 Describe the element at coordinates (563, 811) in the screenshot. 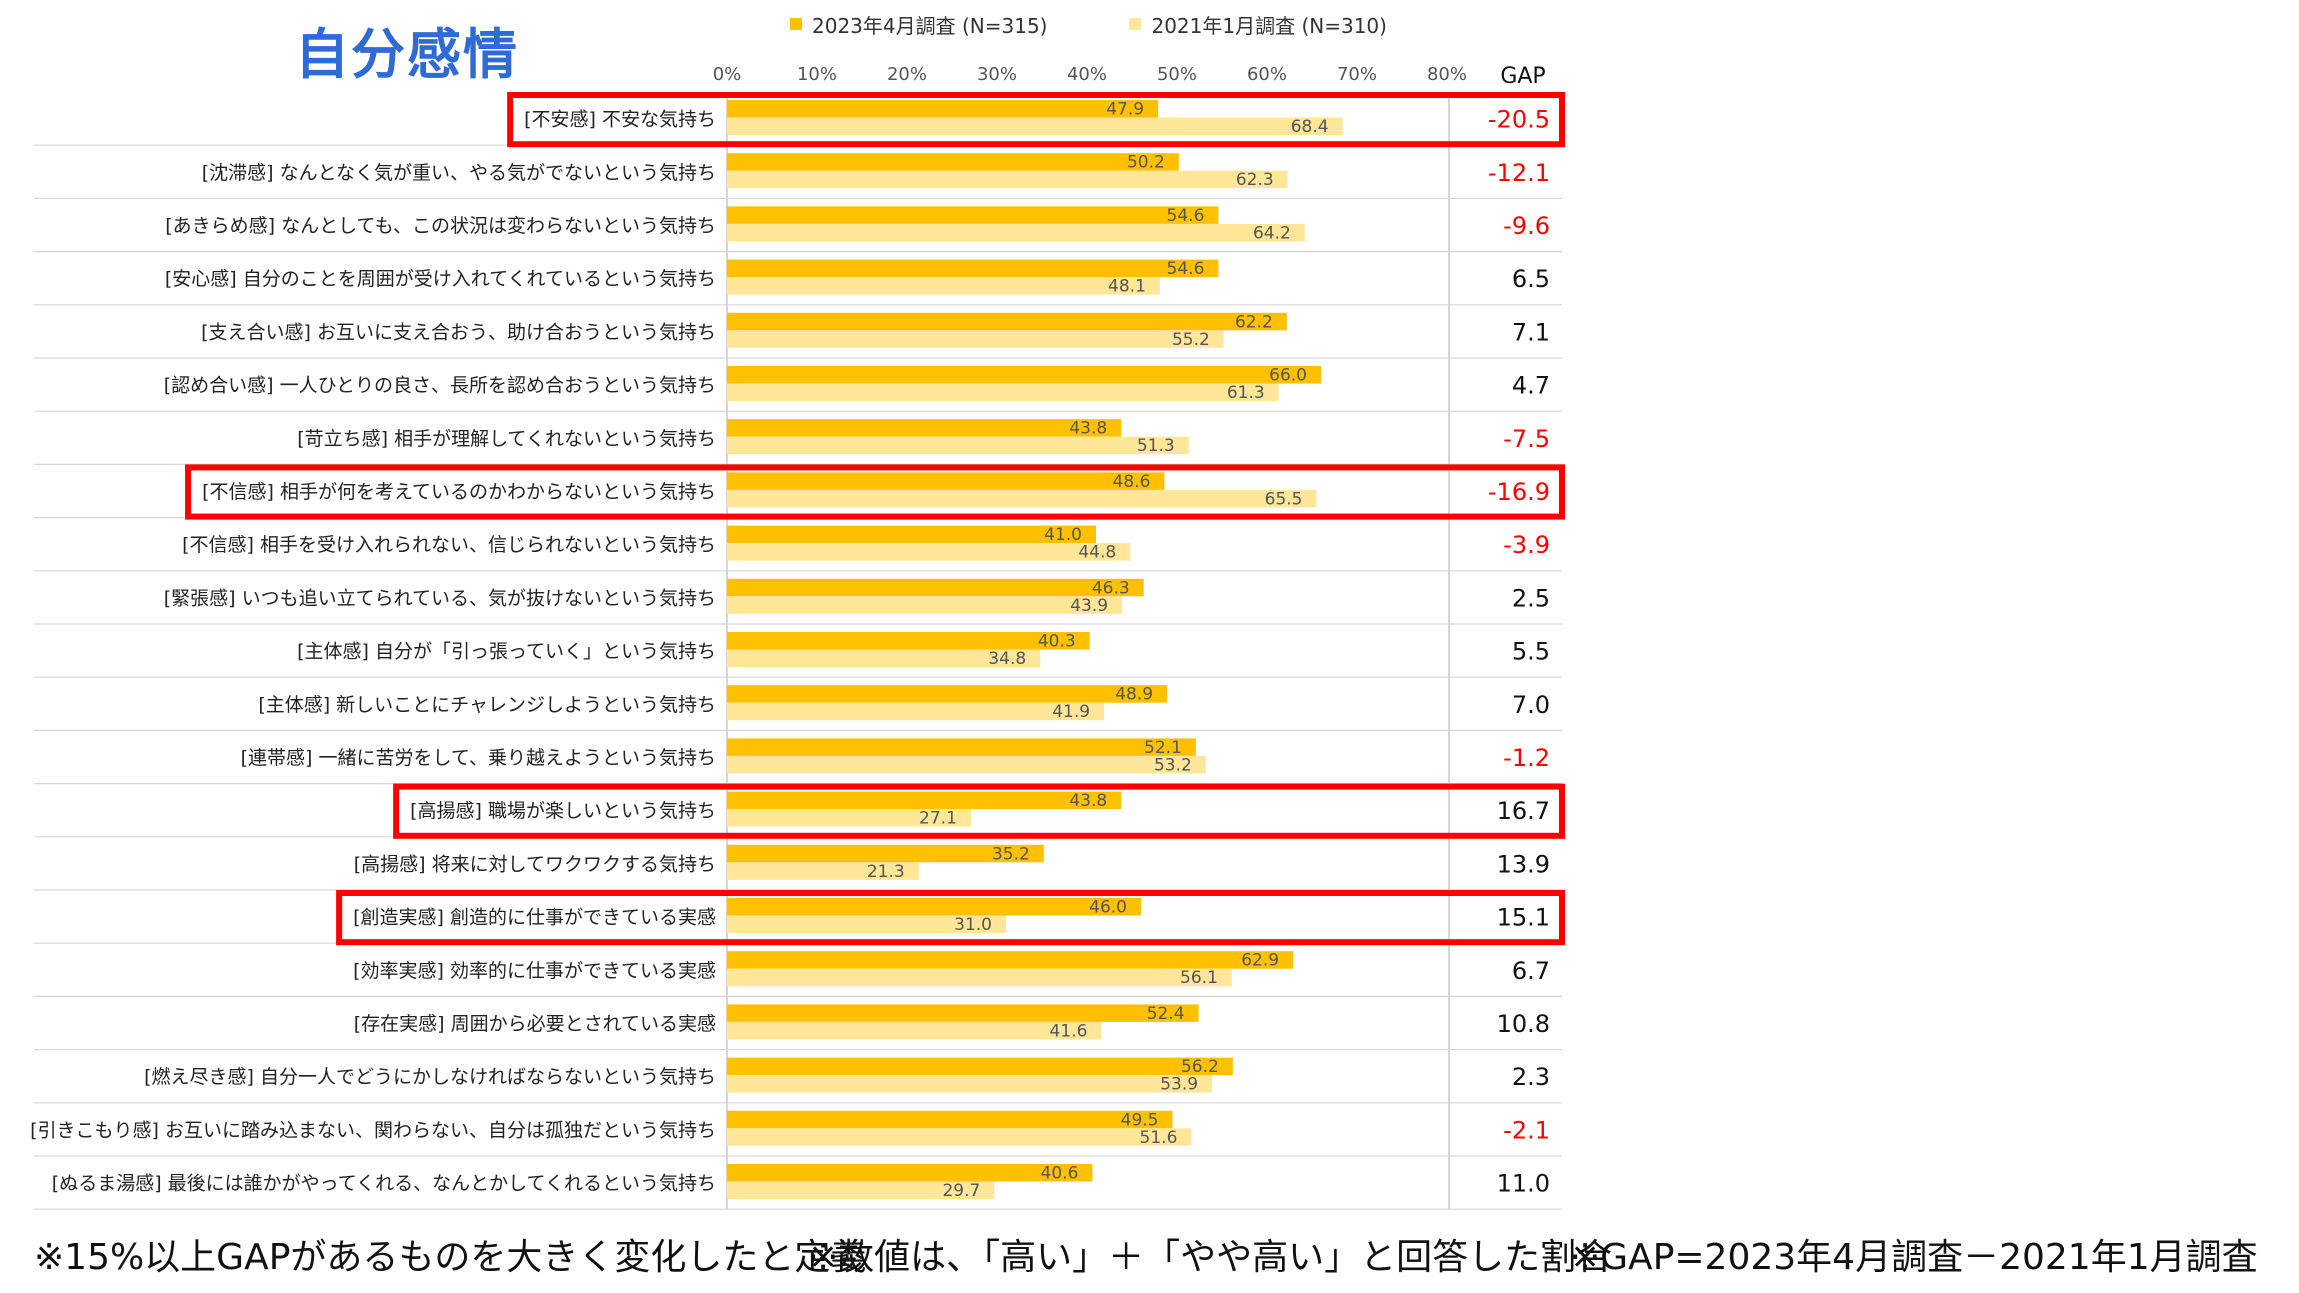

I see `row-label: [高揚感] 職場が楽しいという気持ち` at that location.